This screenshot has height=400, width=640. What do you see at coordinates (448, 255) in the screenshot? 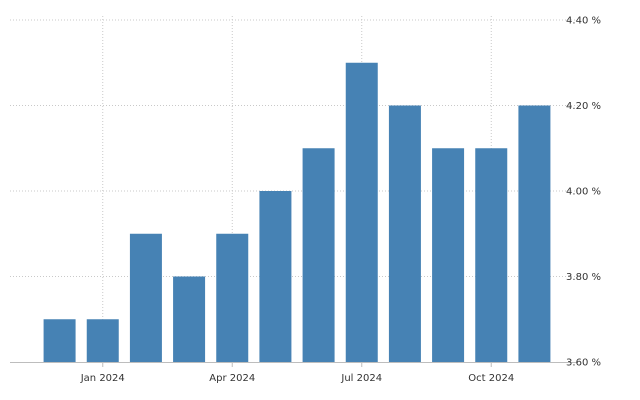
I see `bar-sep-2024` at bounding box center [448, 255].